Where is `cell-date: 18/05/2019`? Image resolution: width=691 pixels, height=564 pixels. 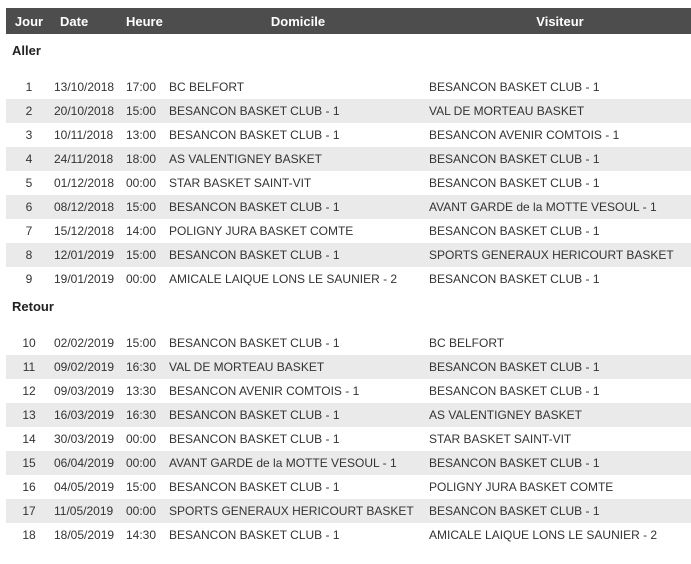
cell-date: 18/05/2019 is located at coordinates (84, 535).